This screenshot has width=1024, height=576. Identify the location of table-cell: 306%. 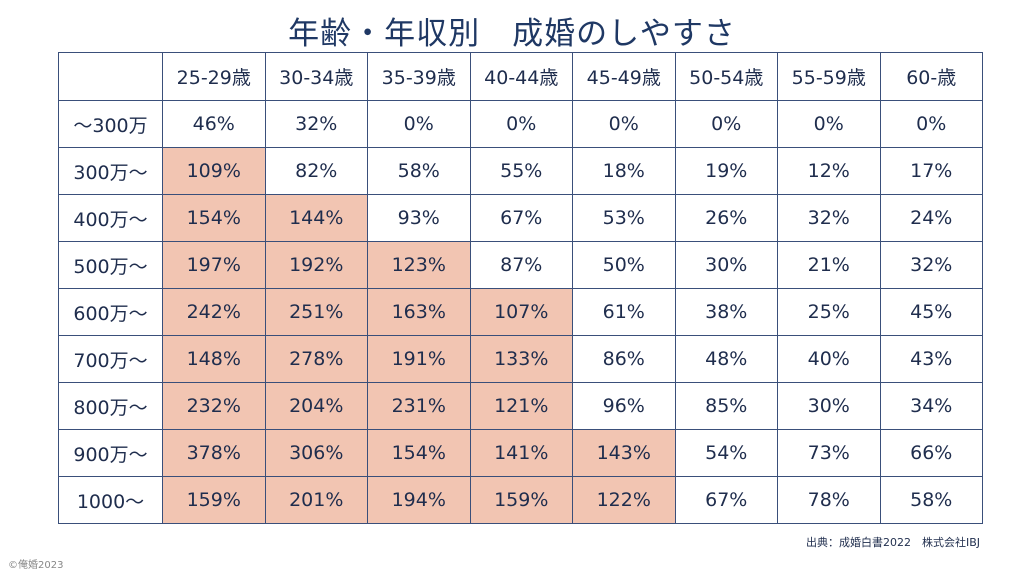
(316, 453).